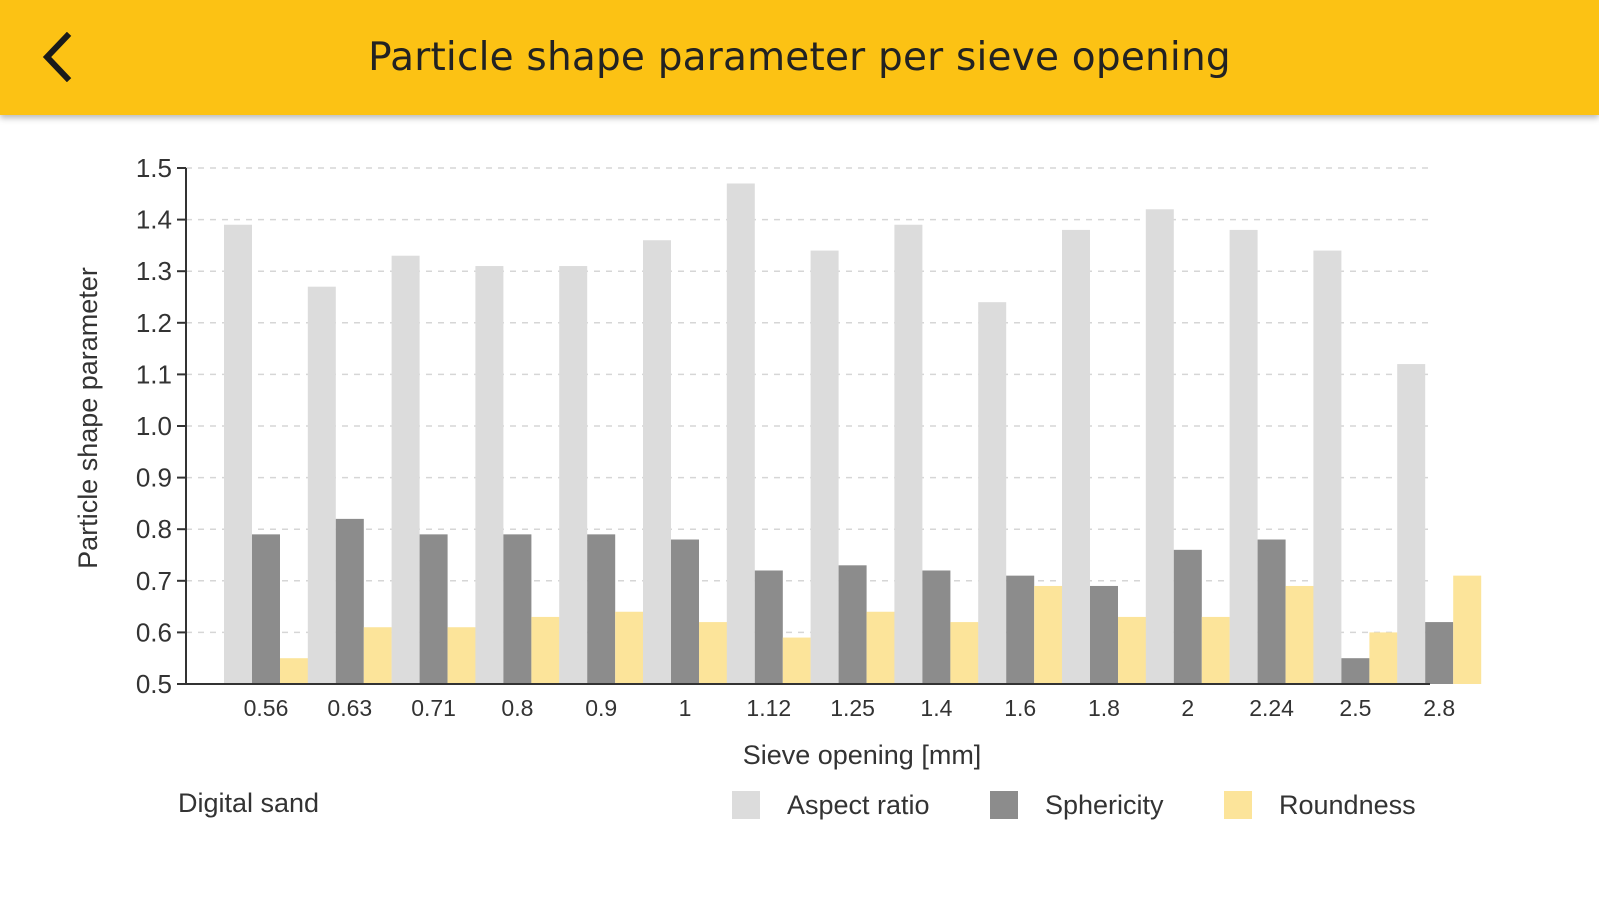 Image resolution: width=1599 pixels, height=900 pixels. Describe the element at coordinates (685, 708) in the screenshot. I see `x-tick-label: 1` at that location.